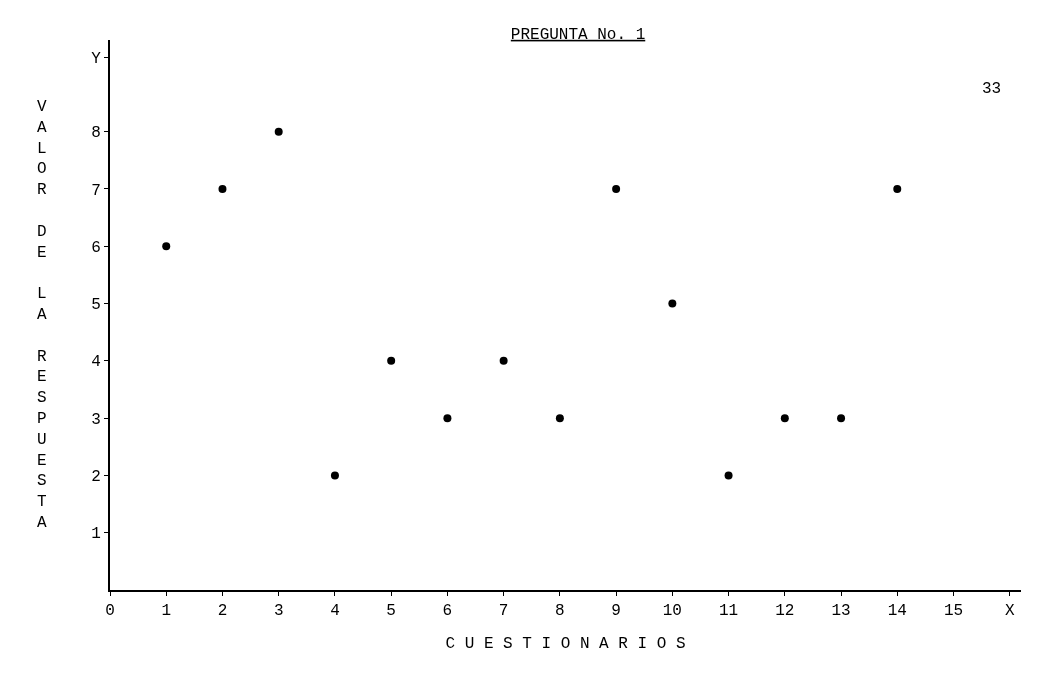  What do you see at coordinates (222, 611) in the screenshot?
I see `x-tick-label: 2` at bounding box center [222, 611].